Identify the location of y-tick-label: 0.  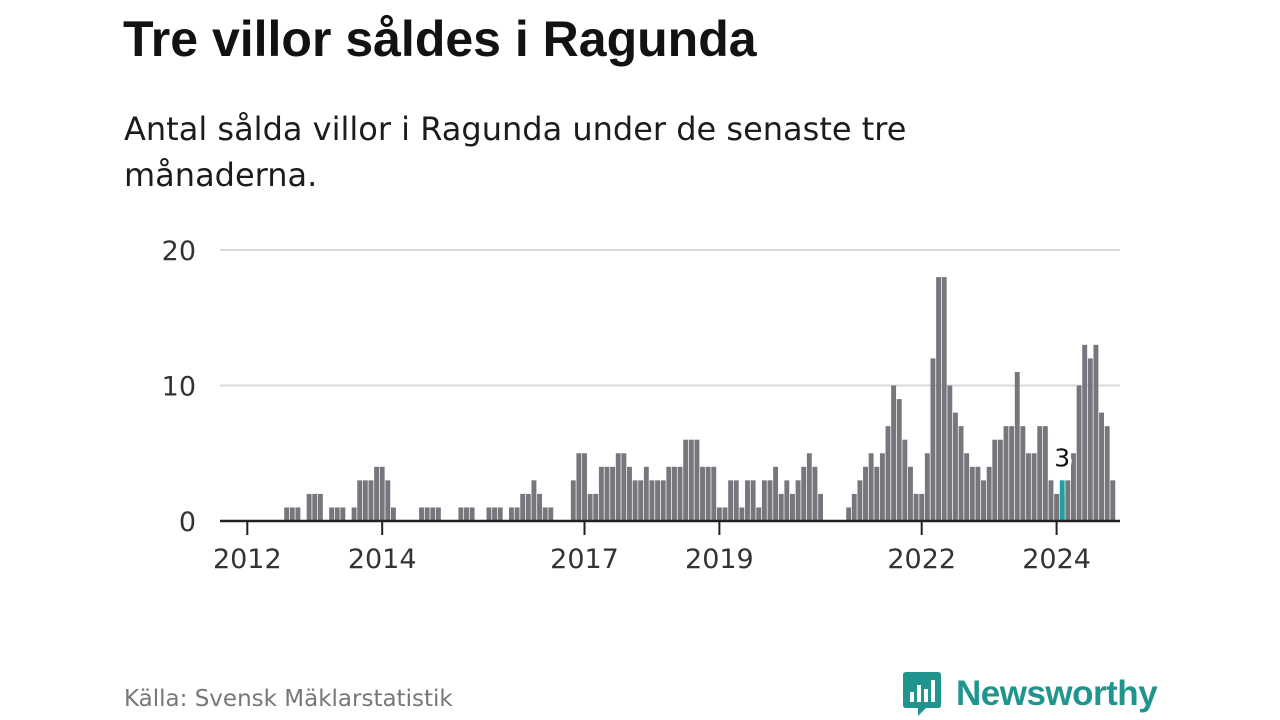
(187, 522).